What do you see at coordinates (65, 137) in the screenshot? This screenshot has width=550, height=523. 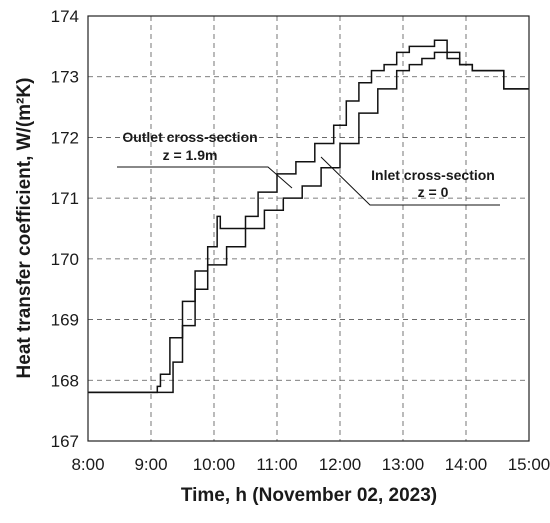 I see `y-tick-label: 172` at bounding box center [65, 137].